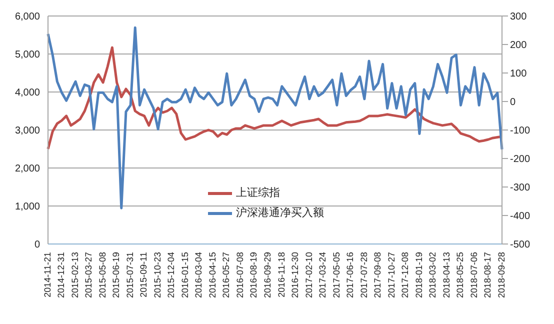  Describe the element at coordinates (27, 131) in the screenshot. I see `y-tick-label: 3,000` at that location.